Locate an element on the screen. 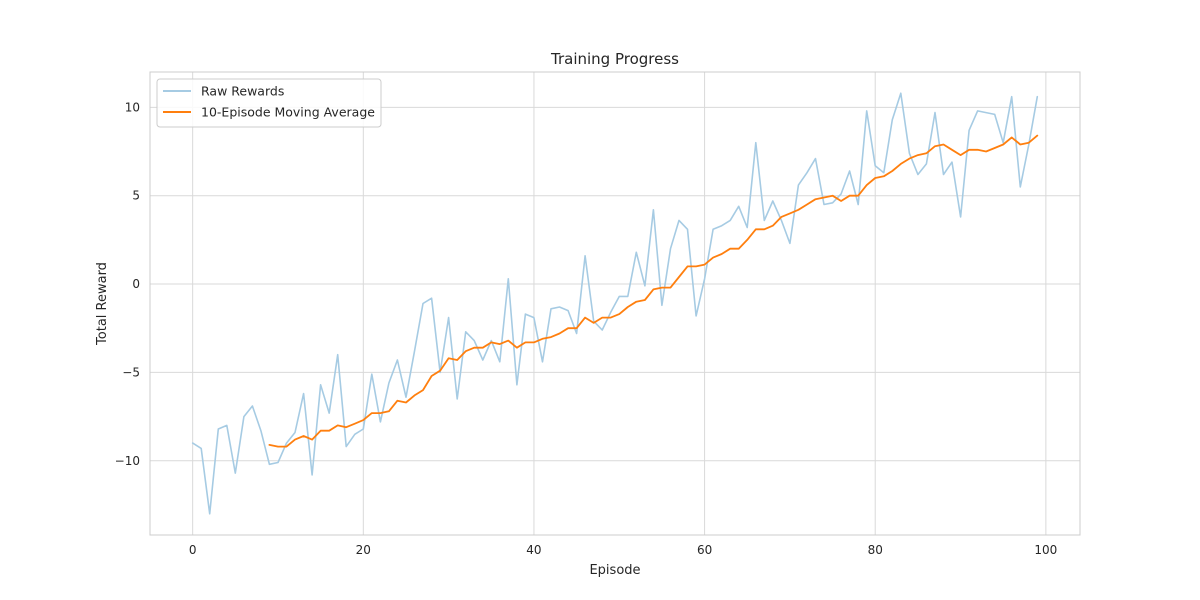  y-axis-label: Total Reward is located at coordinates (102, 304).